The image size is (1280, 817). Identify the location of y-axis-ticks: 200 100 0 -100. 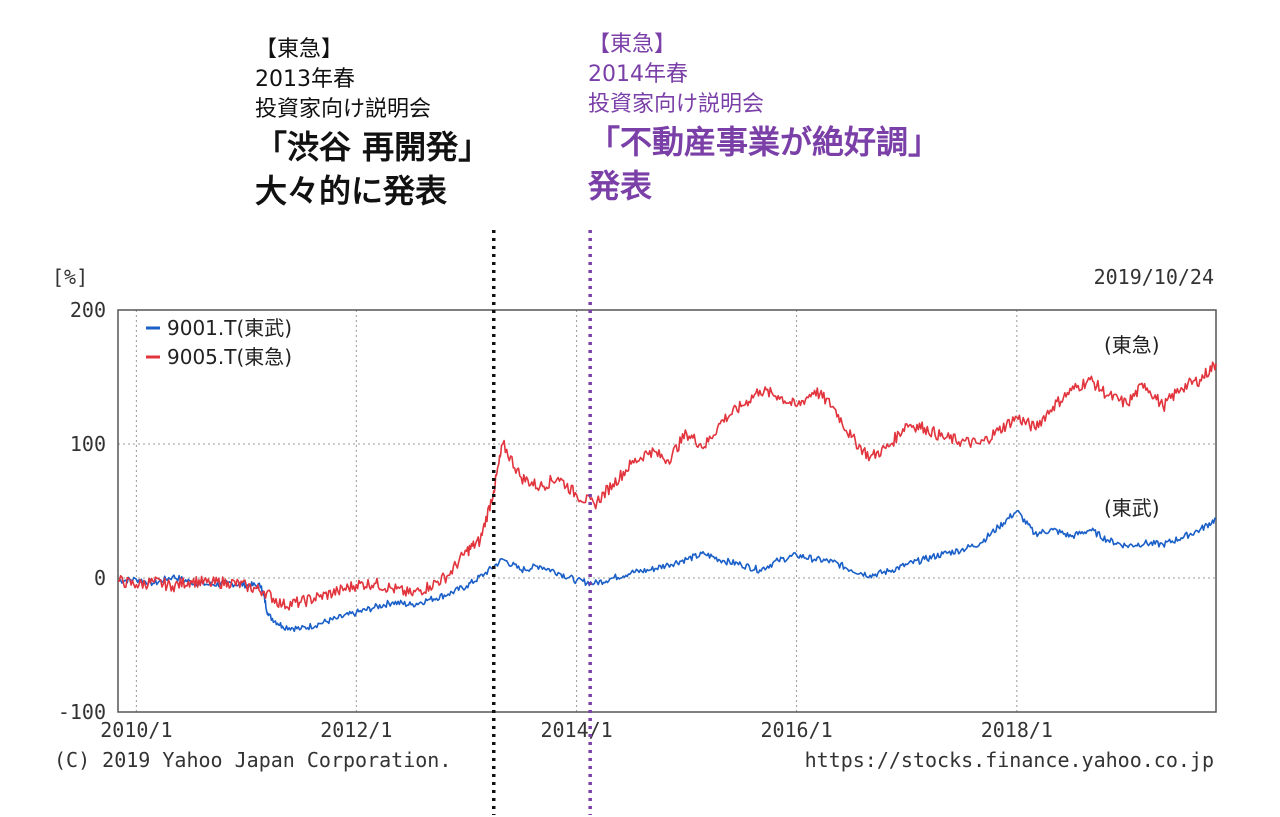
(82, 511).